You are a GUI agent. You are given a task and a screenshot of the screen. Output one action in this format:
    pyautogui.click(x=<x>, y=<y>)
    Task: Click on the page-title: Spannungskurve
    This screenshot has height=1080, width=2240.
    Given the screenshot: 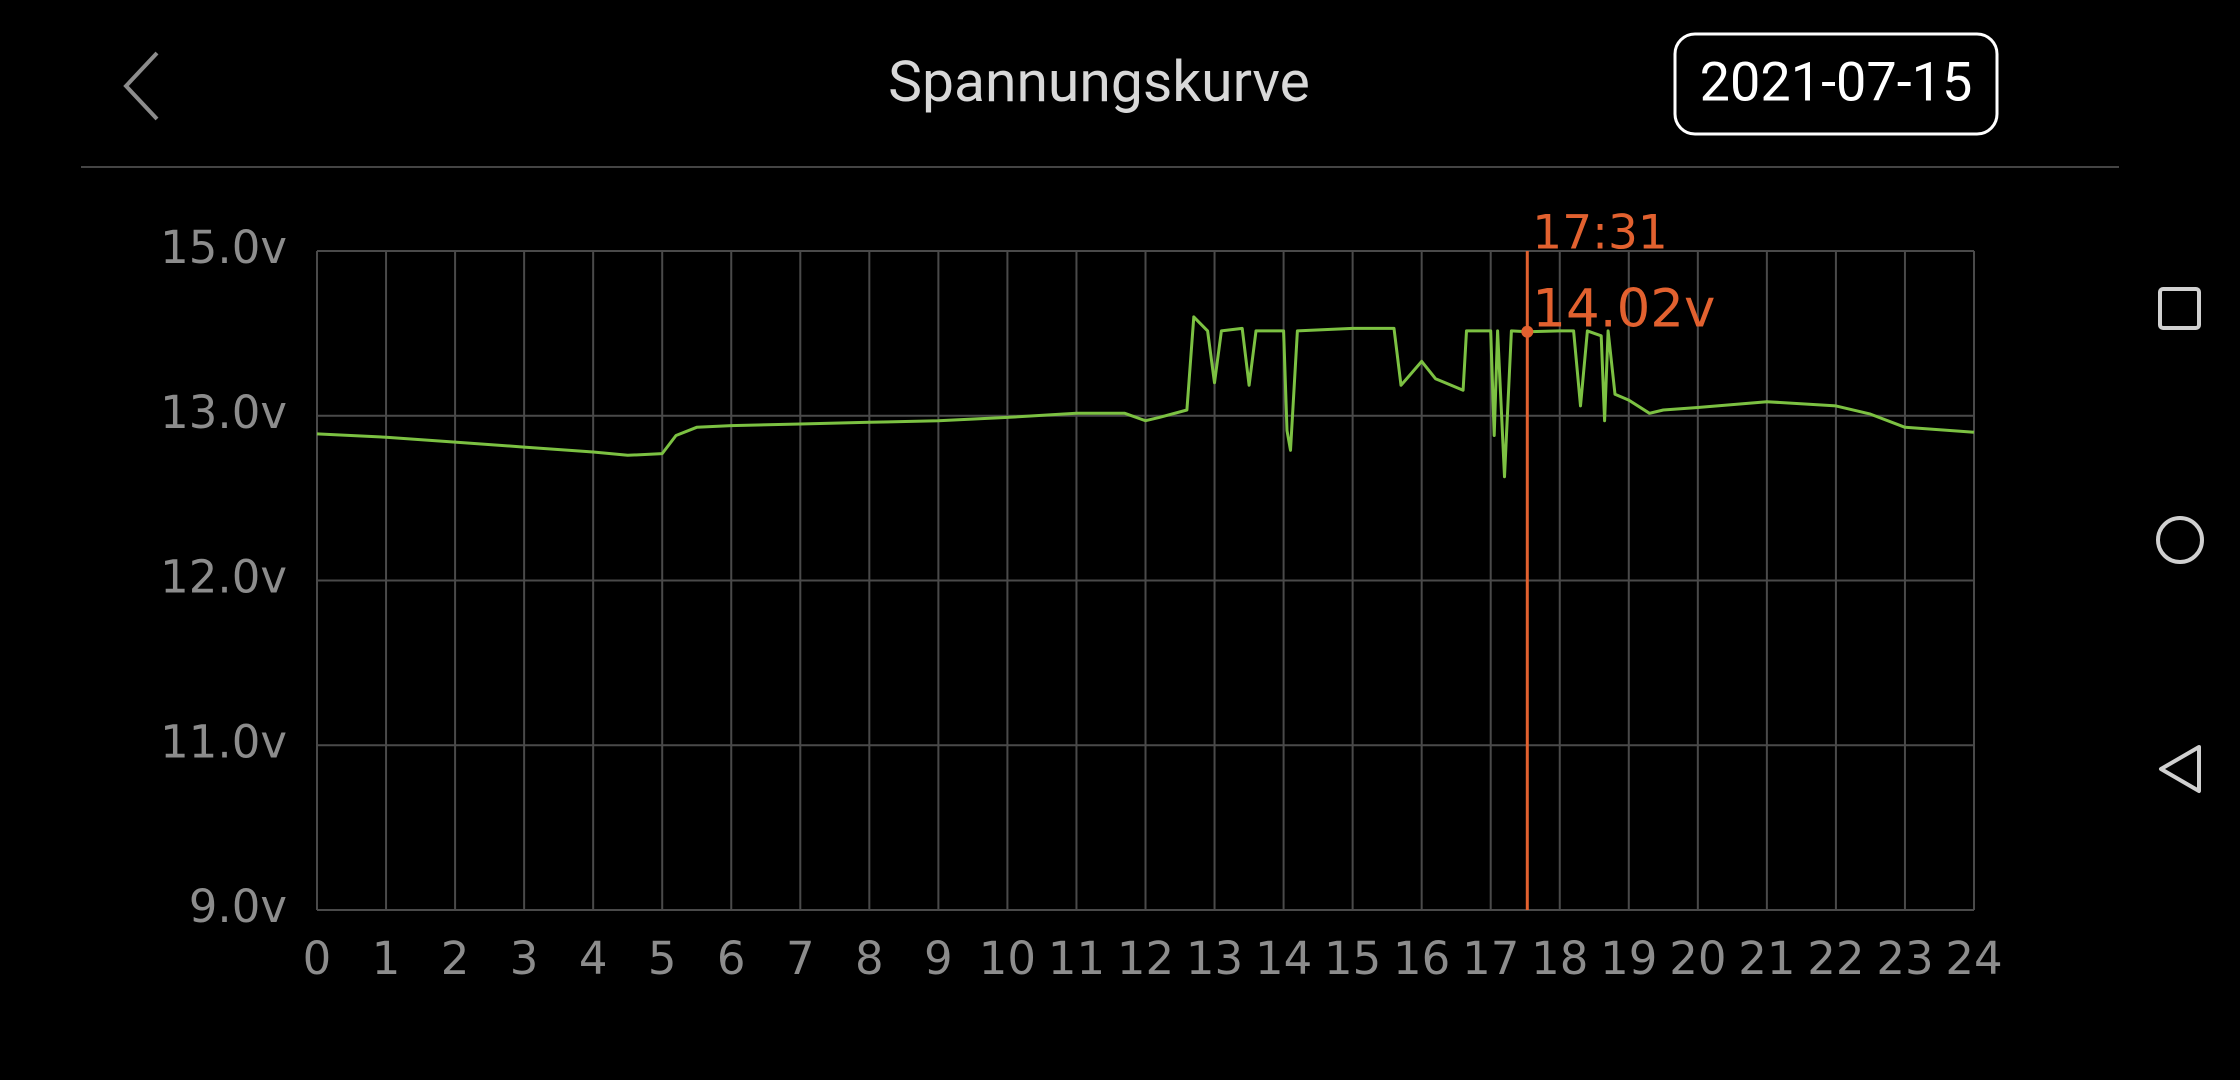 What is the action you would take?
    pyautogui.click(x=1099, y=81)
    